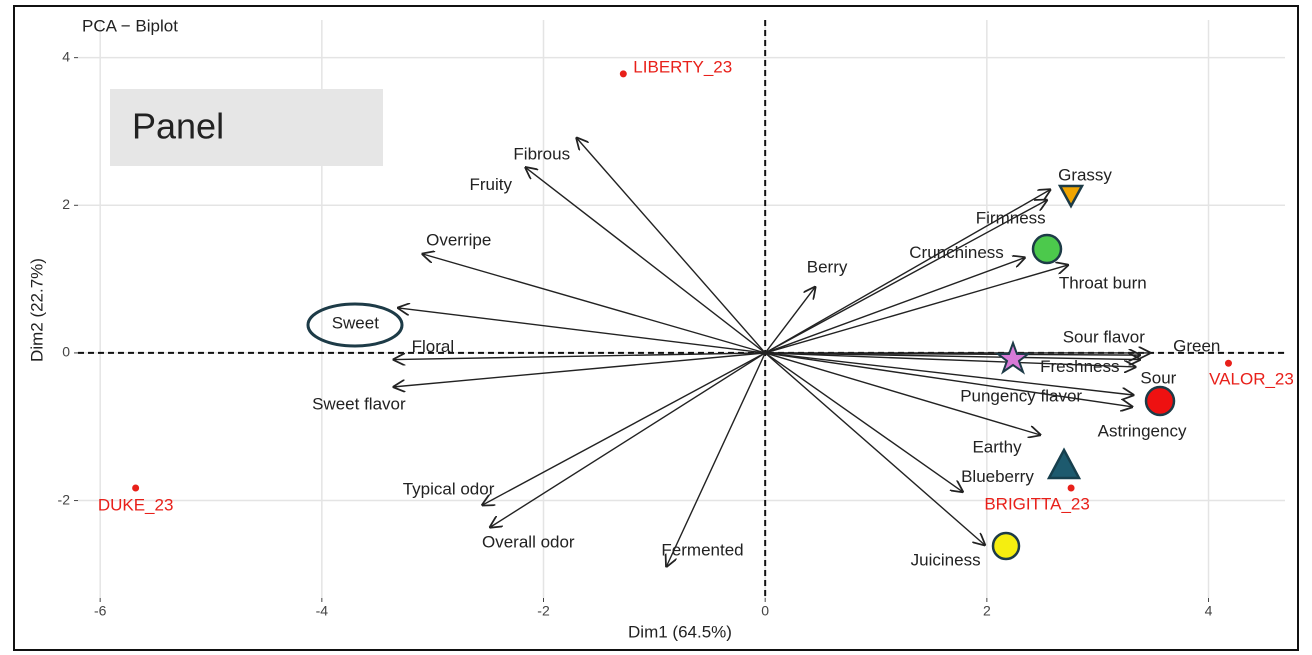 The height and width of the screenshot is (655, 1312). I want to click on variable-label: Grassy, so click(1085, 174).